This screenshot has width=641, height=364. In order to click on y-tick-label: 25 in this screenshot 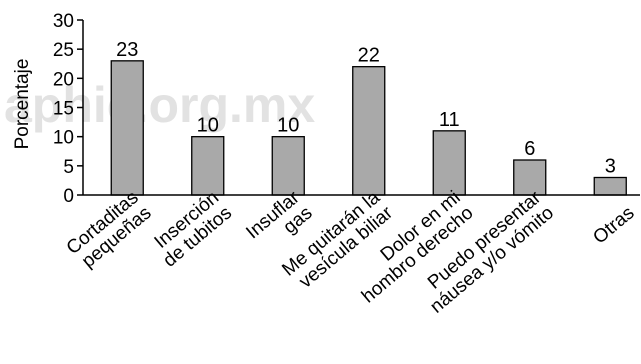, I will do `click(63, 50)`.